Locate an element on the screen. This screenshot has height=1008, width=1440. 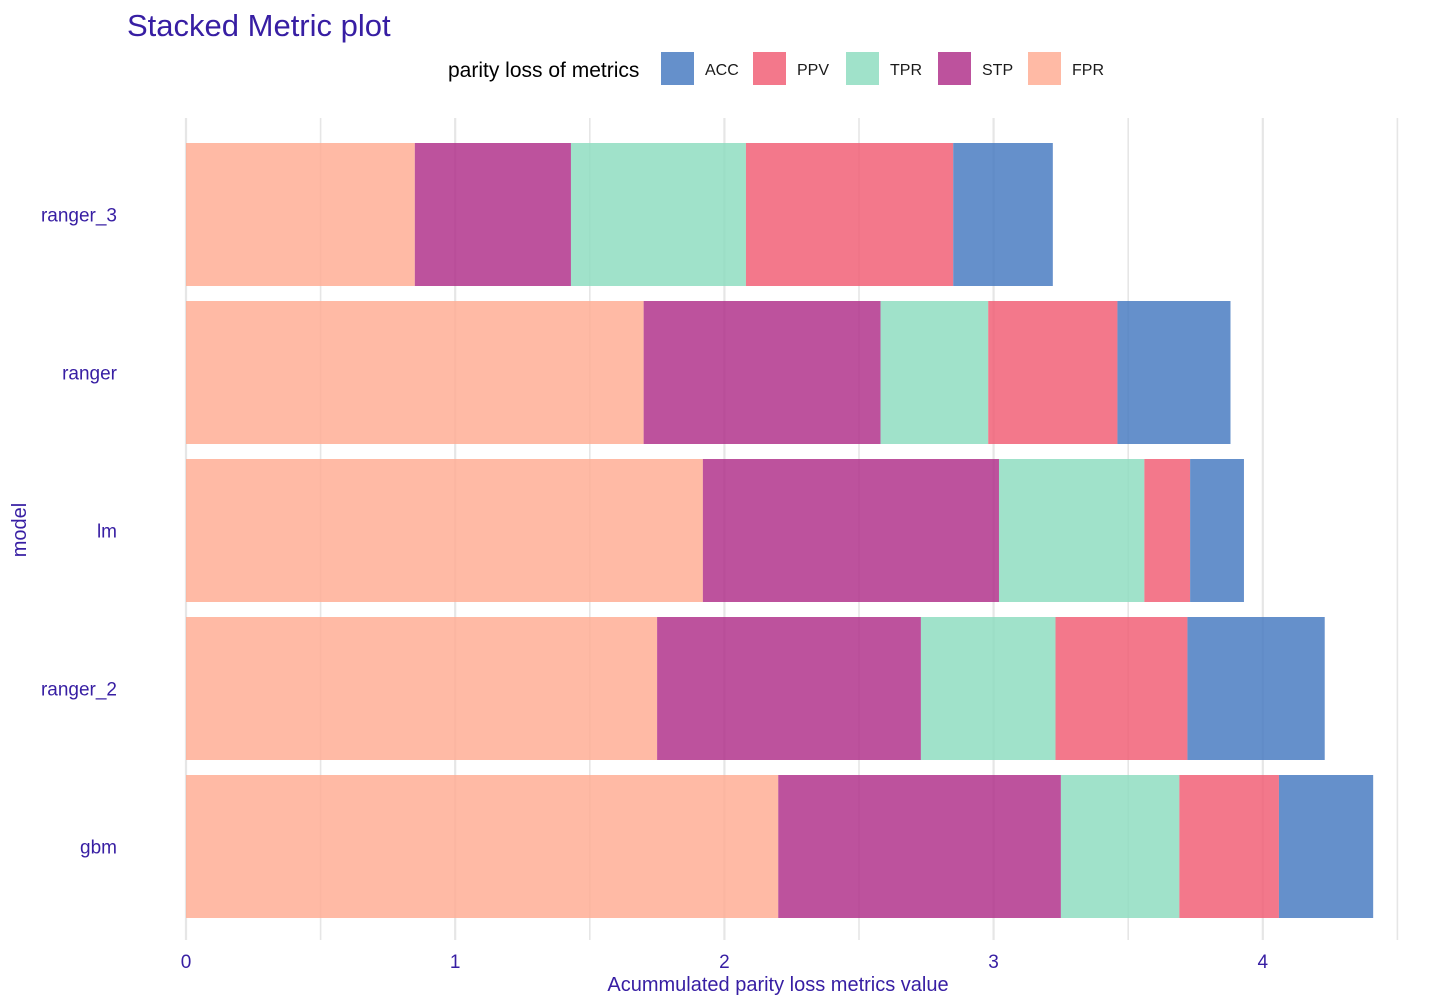
x-tick-label: 2 is located at coordinates (724, 962).